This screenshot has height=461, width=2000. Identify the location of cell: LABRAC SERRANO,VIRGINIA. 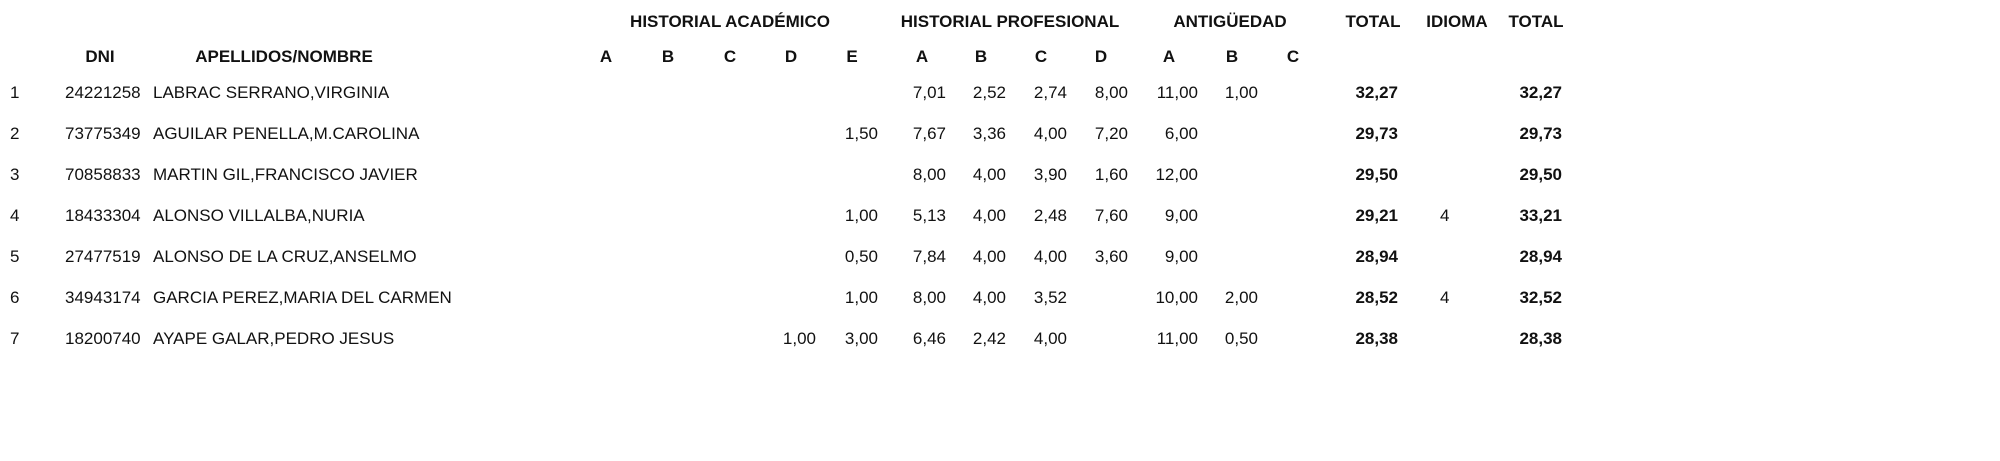
(271, 92).